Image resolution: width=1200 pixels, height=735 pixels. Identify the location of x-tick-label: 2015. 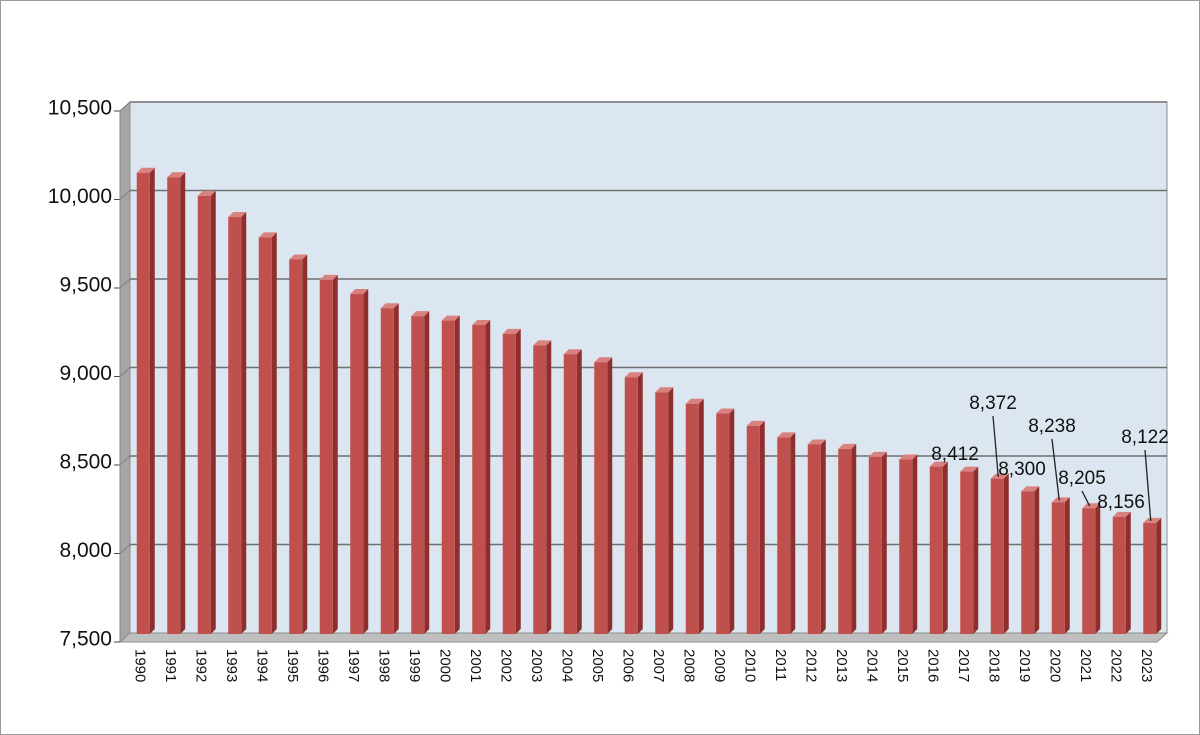
(902, 665).